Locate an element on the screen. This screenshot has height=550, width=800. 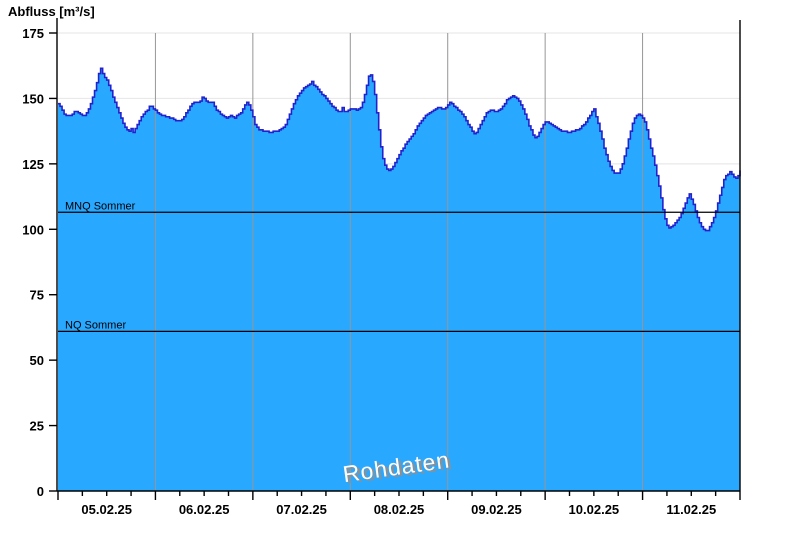
chart-title: Abfluss [m³/s] is located at coordinates (51, 11).